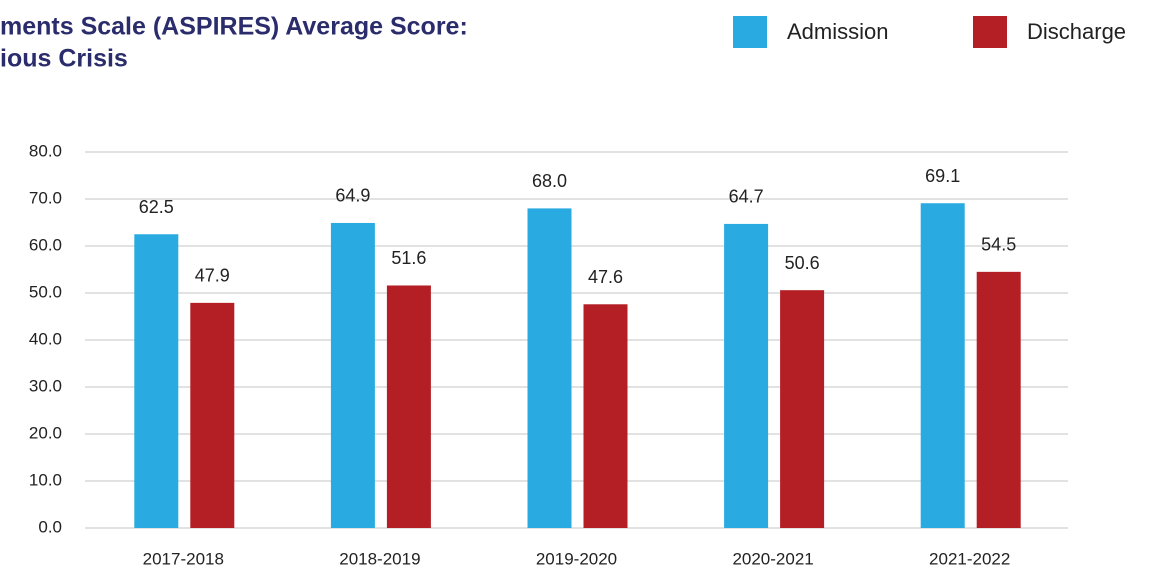 The width and height of the screenshot is (1150, 575). I want to click on y-tick-label: 10.0, so click(45, 479).